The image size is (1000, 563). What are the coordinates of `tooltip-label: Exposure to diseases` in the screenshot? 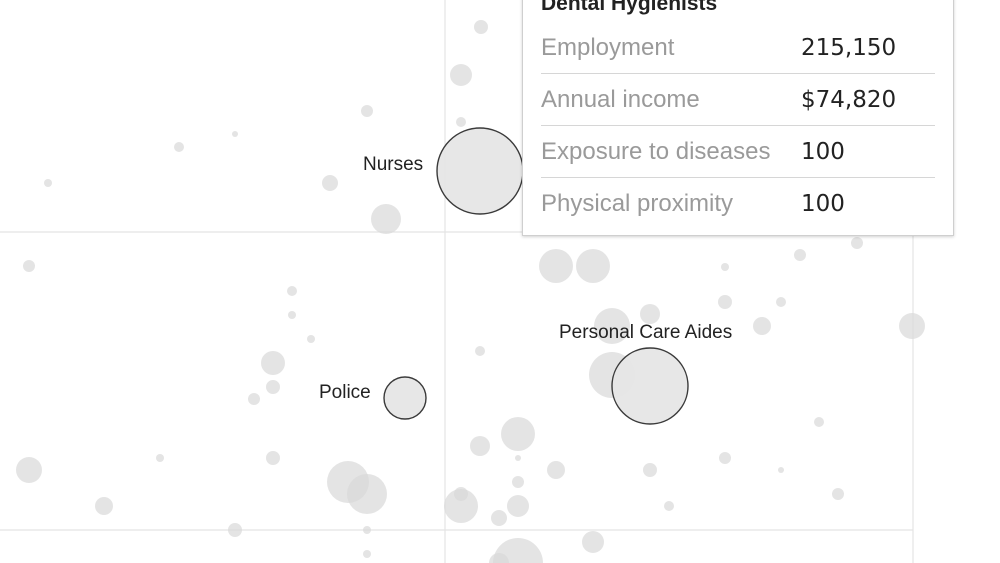 It's located at (656, 151).